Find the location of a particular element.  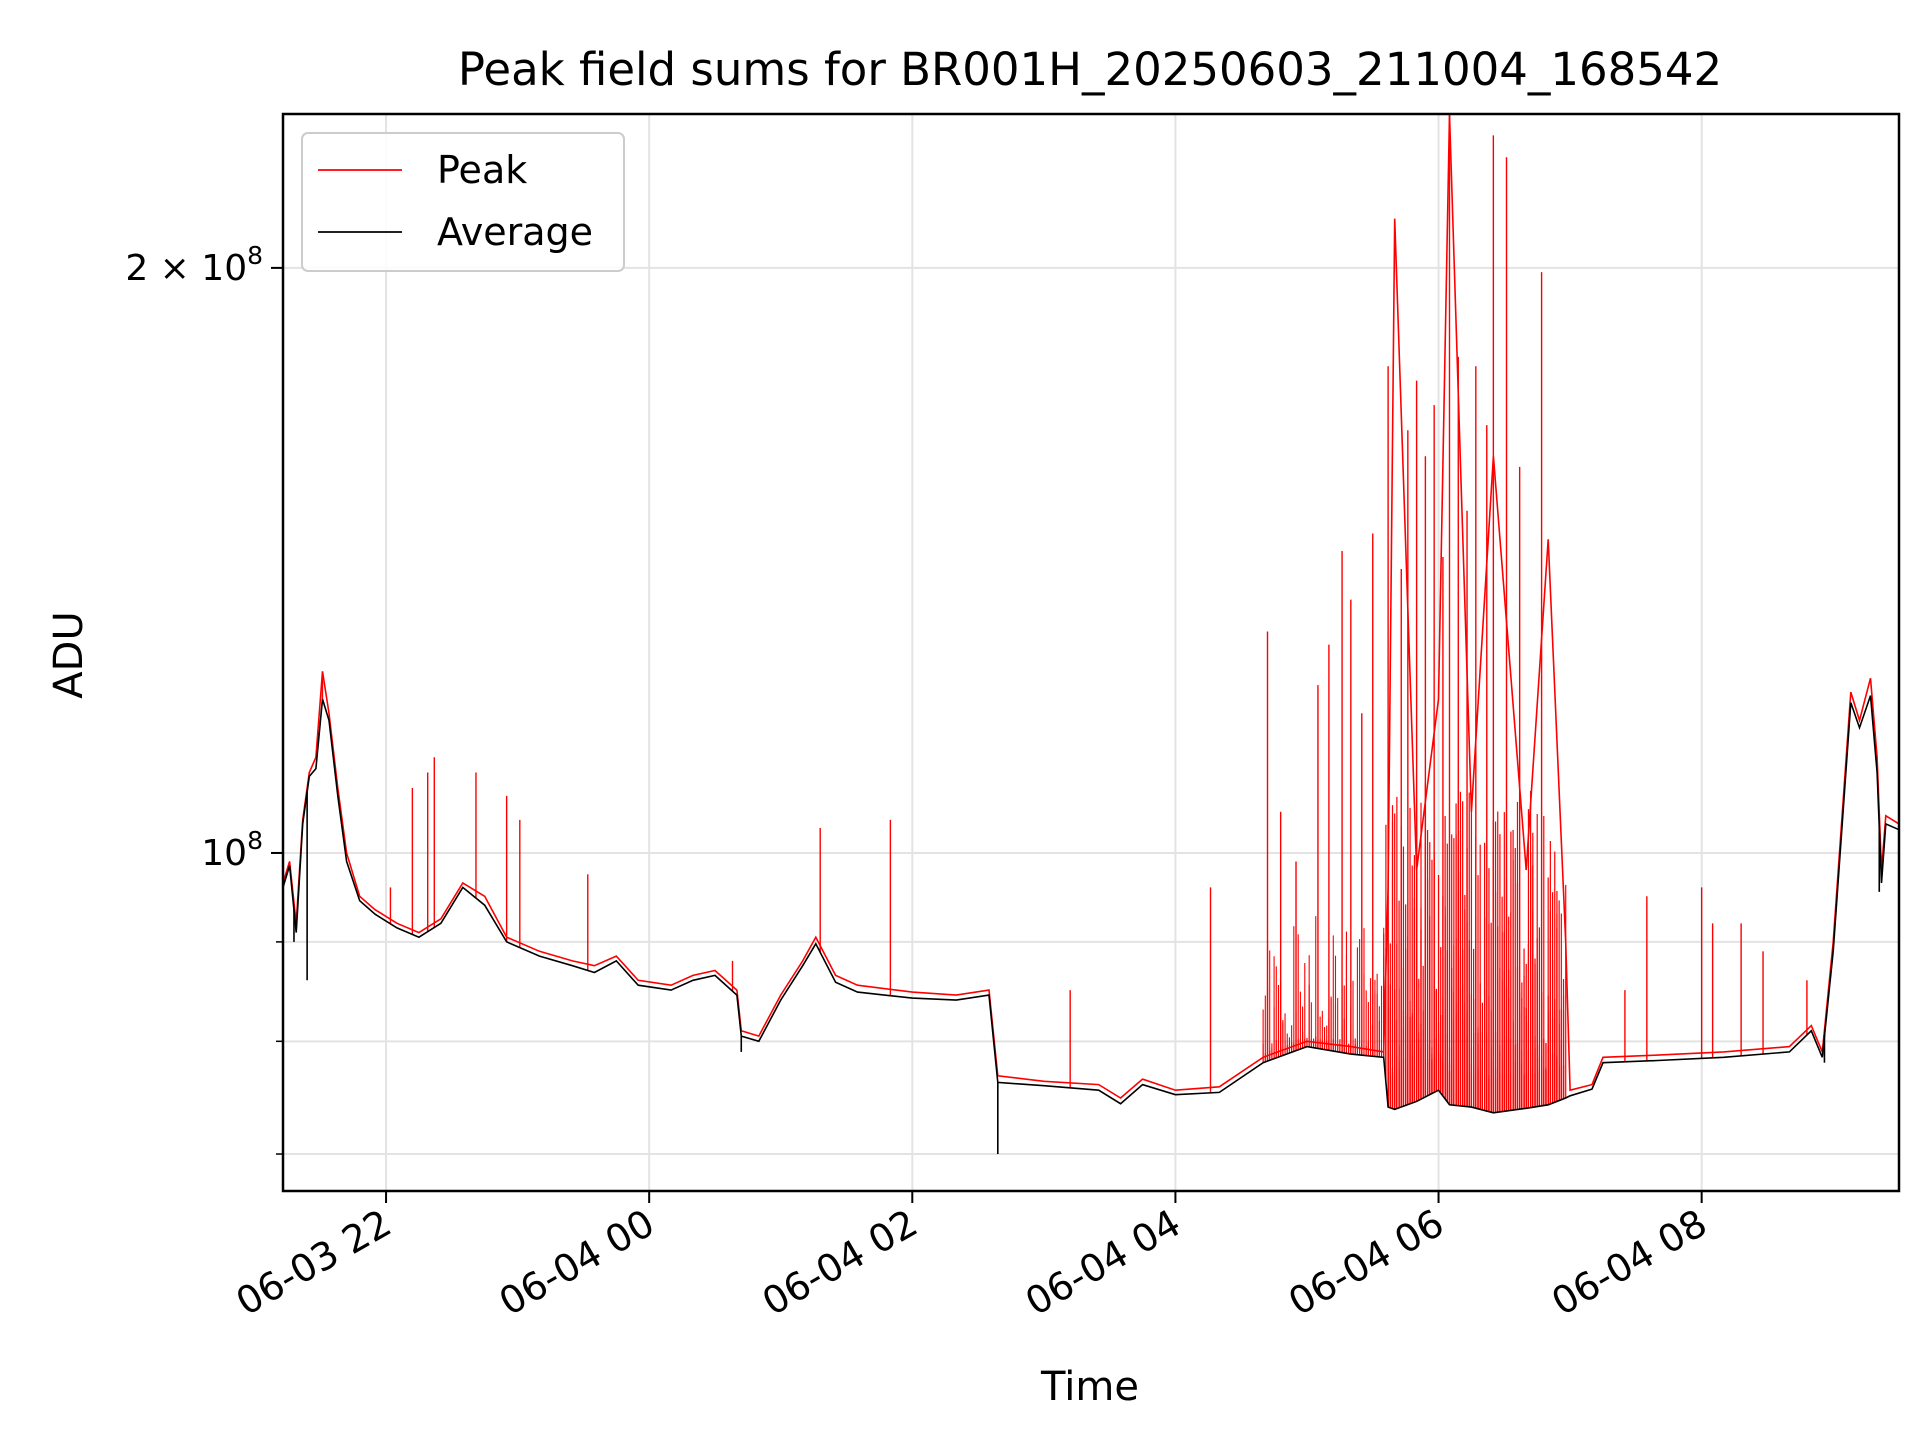

y-tick-label: 108 is located at coordinates (232, 850).